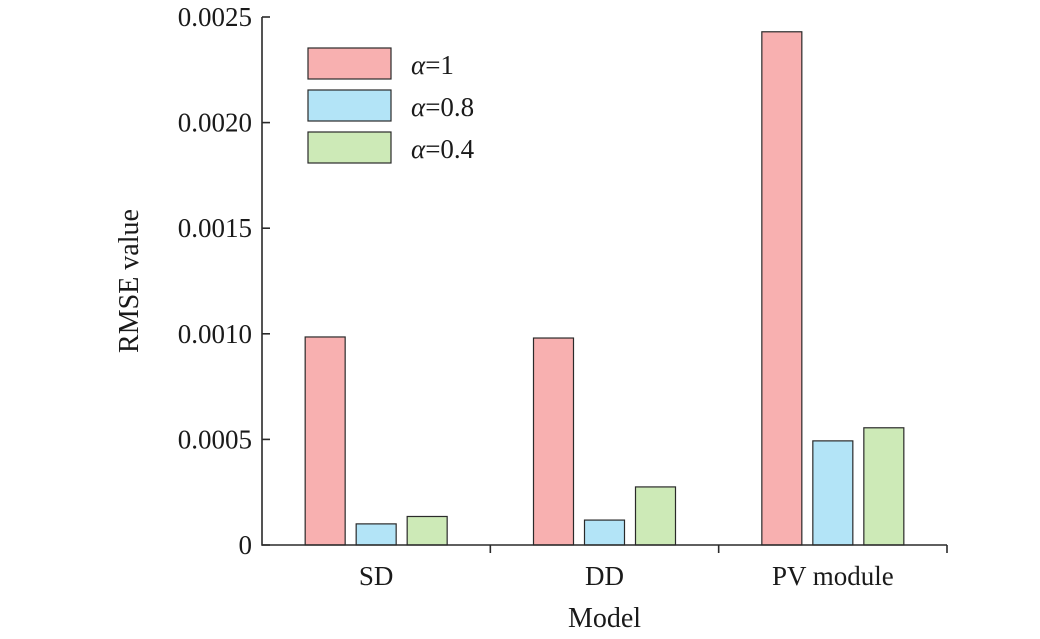 The width and height of the screenshot is (1040, 639). What do you see at coordinates (215, 228) in the screenshot?
I see `y-tick-label: 0.0015` at bounding box center [215, 228].